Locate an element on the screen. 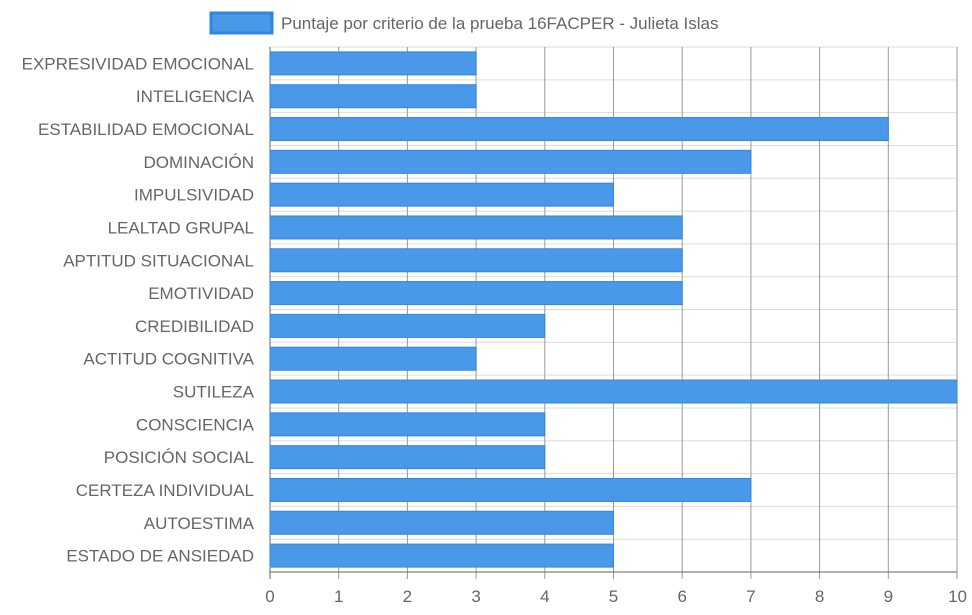 The width and height of the screenshot is (972, 615). x-tick-label: 5 is located at coordinates (613, 596).